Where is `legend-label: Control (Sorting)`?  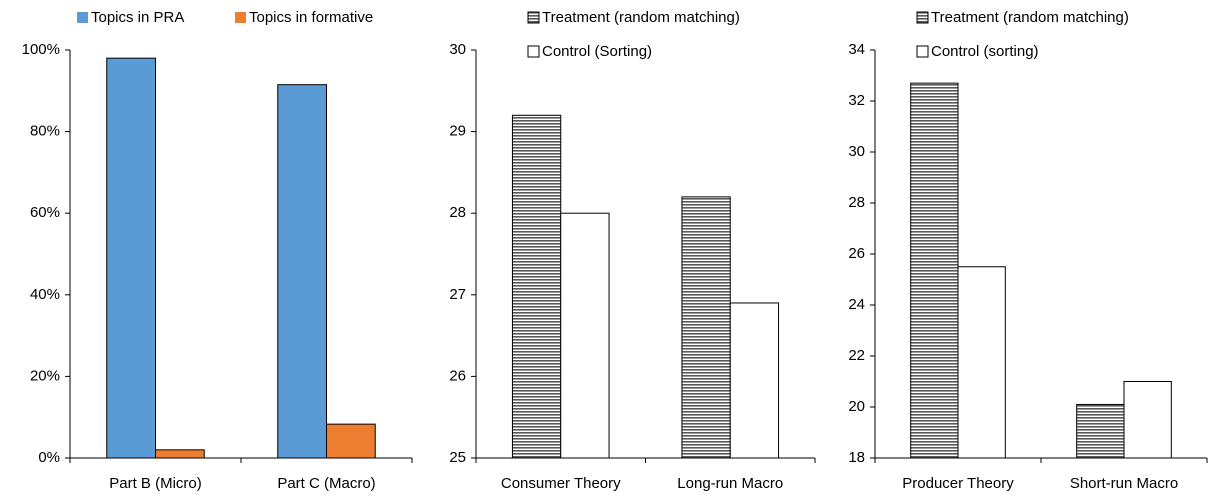
legend-label: Control (Sorting) is located at coordinates (597, 51).